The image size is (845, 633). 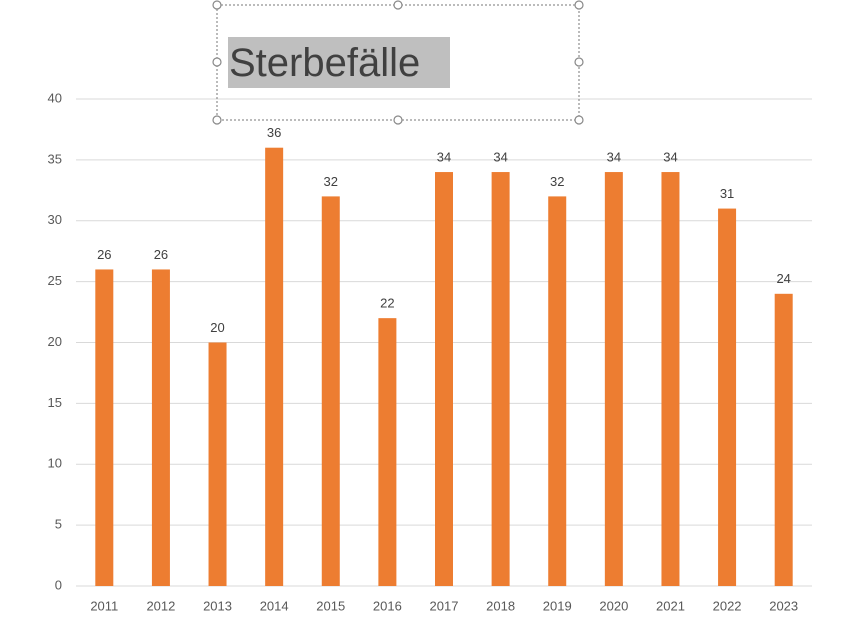 I want to click on x-tick-label: 2014, so click(x=274, y=605).